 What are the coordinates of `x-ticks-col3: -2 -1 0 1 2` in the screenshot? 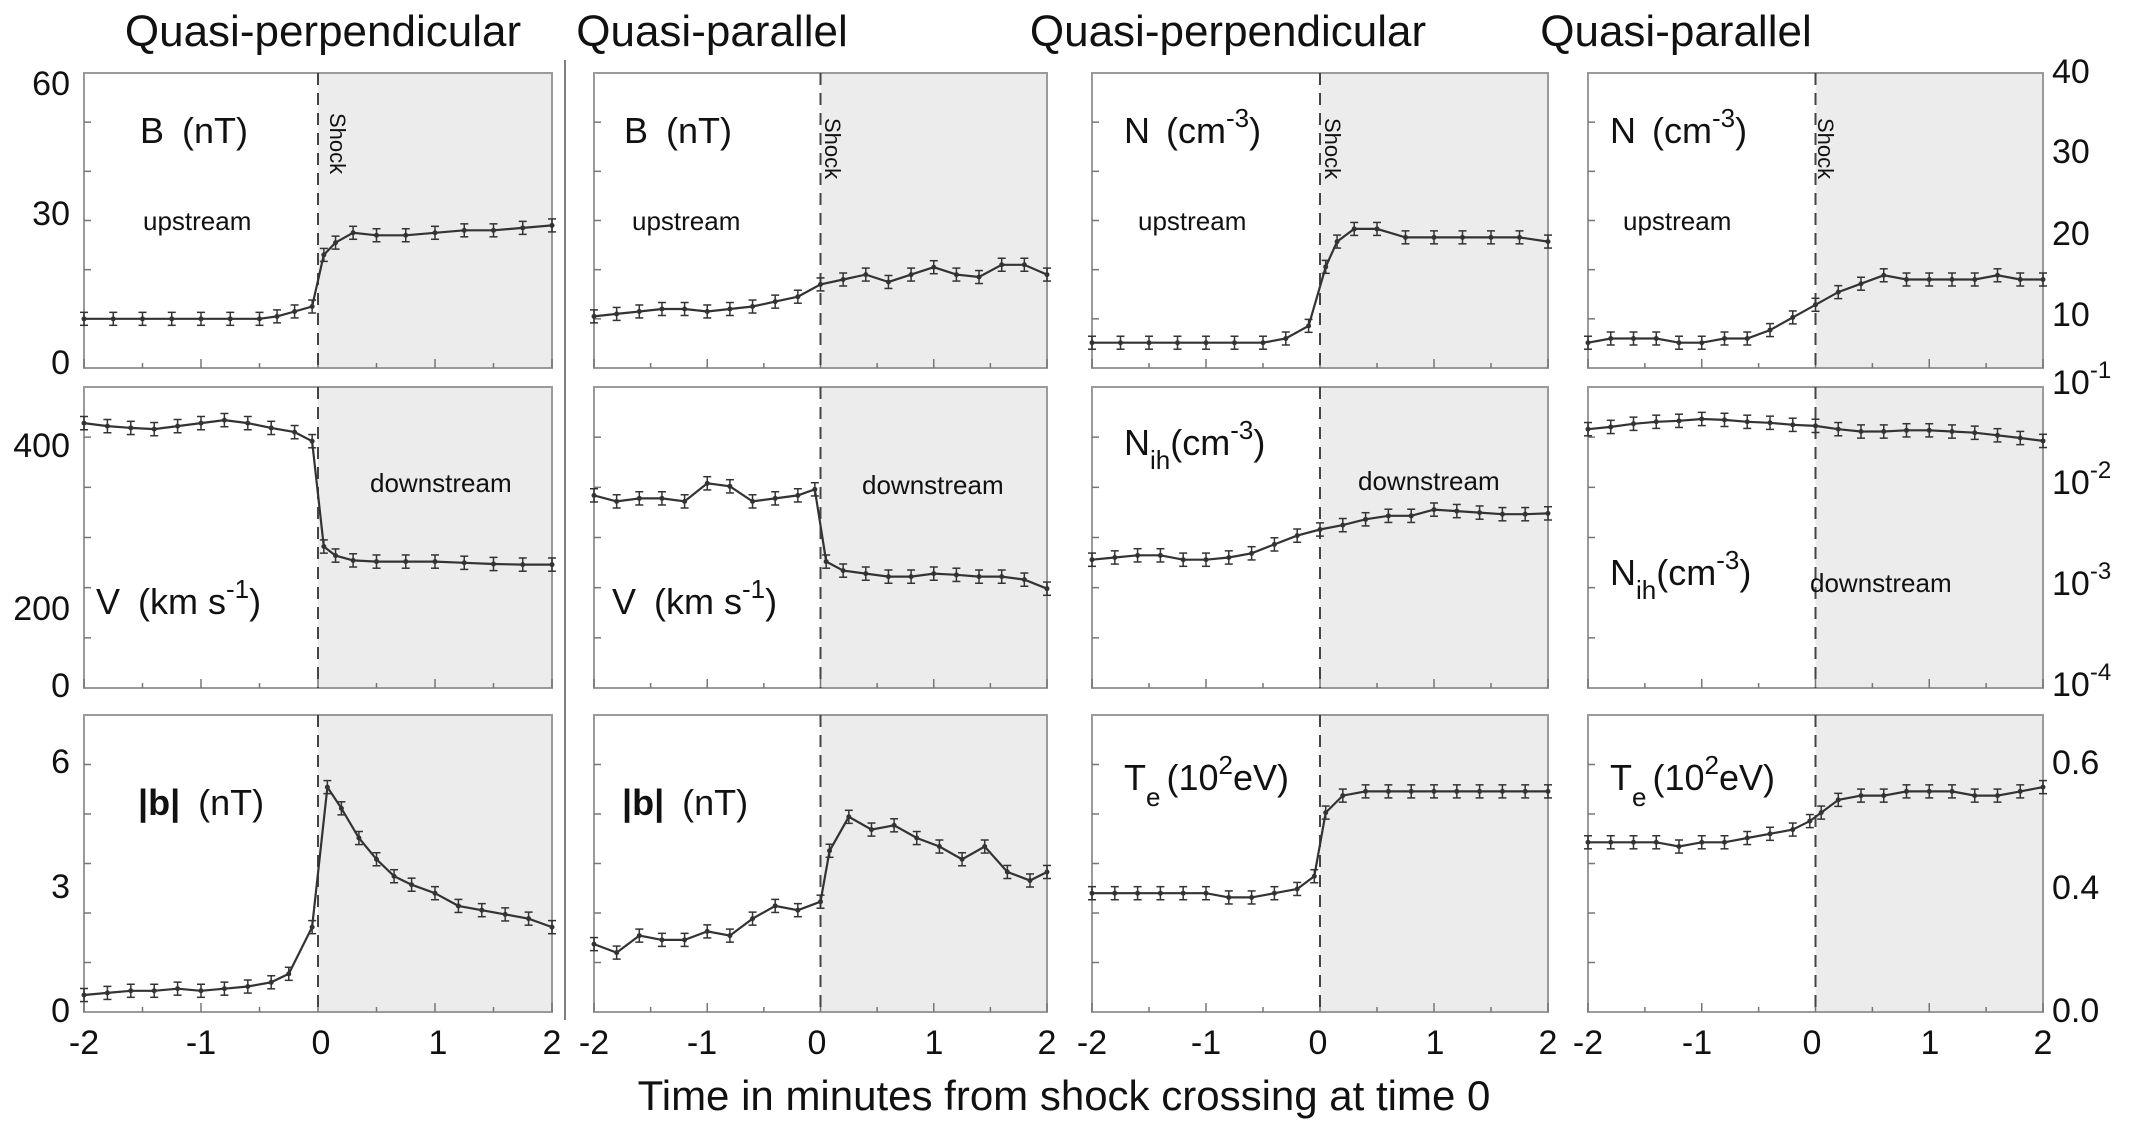 It's located at (1317, 1043).